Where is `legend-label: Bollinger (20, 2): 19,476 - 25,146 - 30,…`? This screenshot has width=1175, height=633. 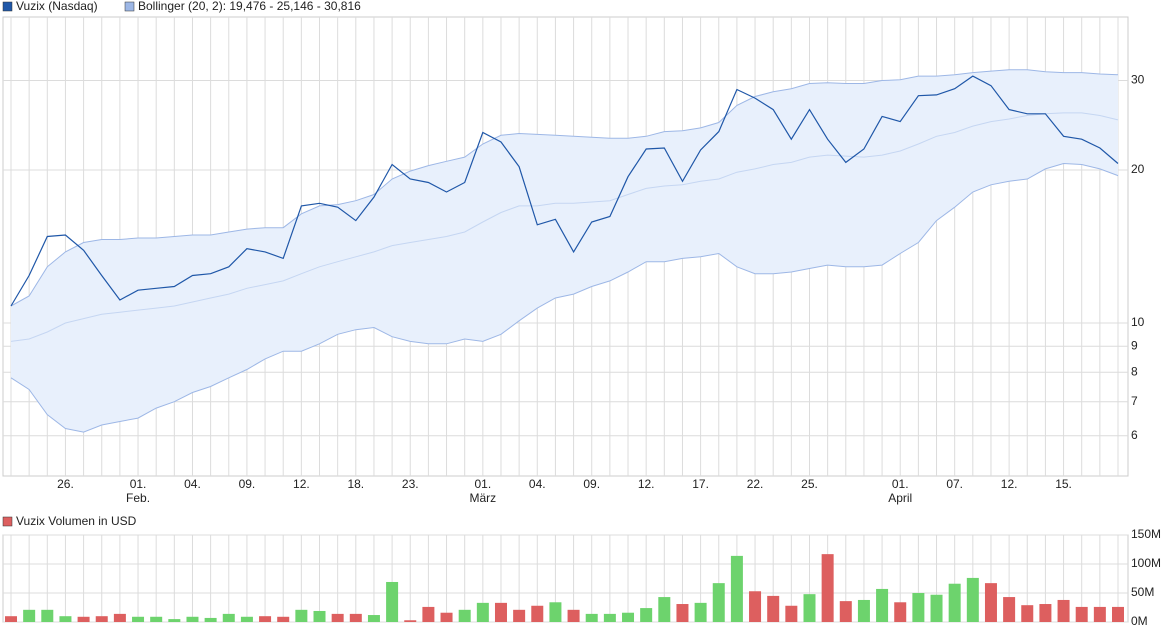
legend-label: Bollinger (20, 2): 19,476 - 25,146 - 30,… is located at coordinates (249, 6).